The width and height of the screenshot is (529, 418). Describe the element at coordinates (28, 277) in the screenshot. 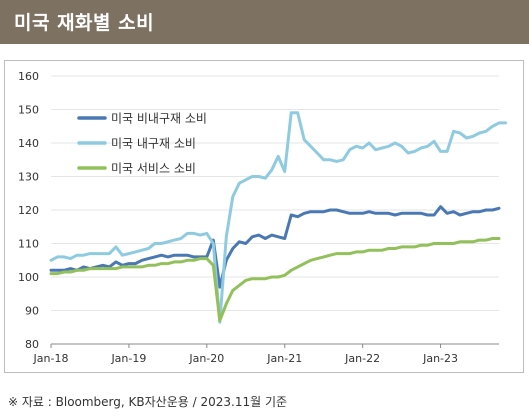

I see `y-tick-label: 100` at that location.